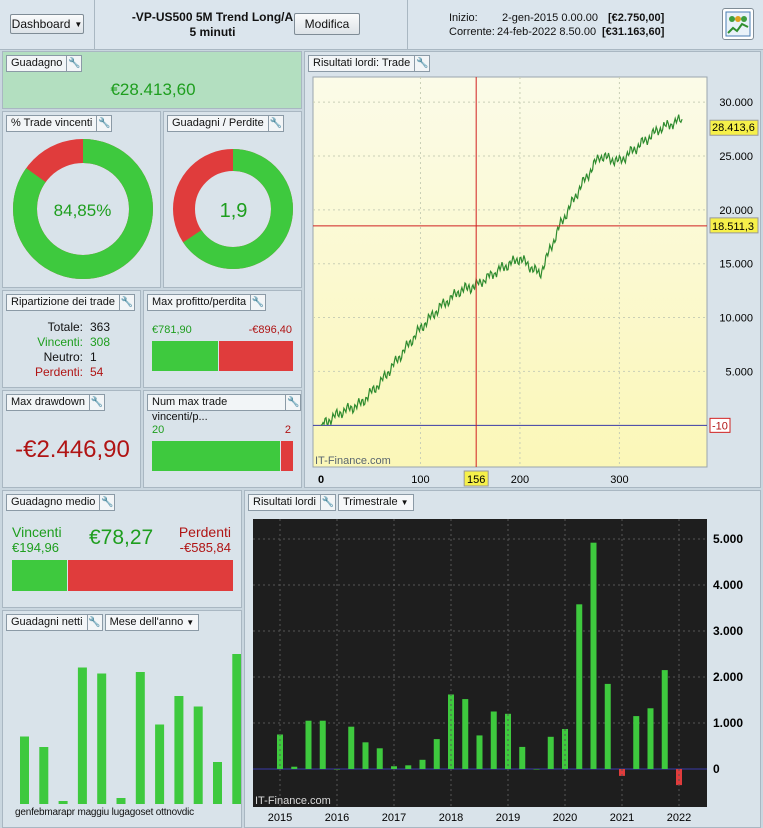 The height and width of the screenshot is (828, 763). Describe the element at coordinates (150, 575) in the screenshot. I see `avg-loss-bar` at that location.